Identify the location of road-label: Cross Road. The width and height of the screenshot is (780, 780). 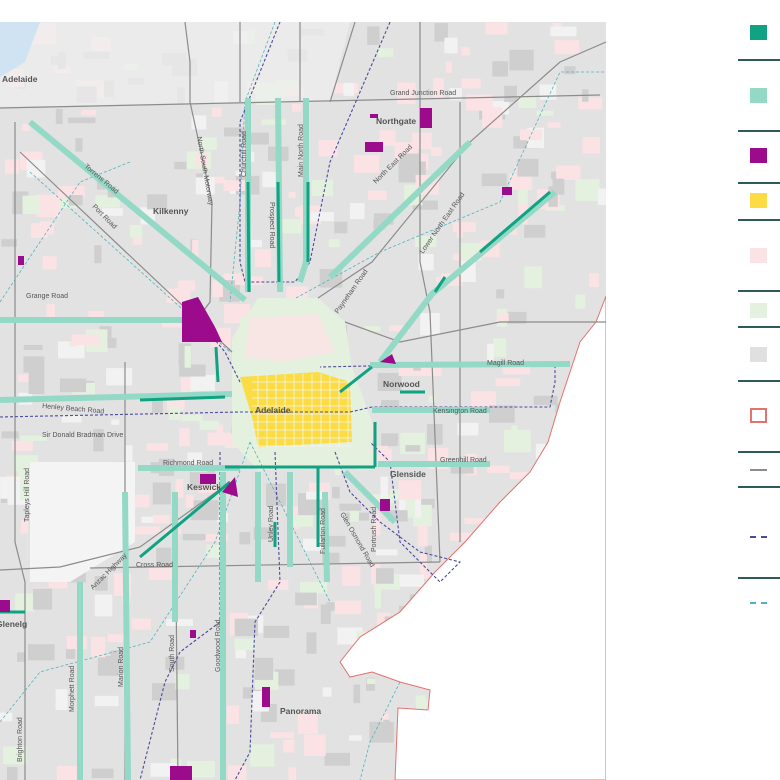
(154, 565).